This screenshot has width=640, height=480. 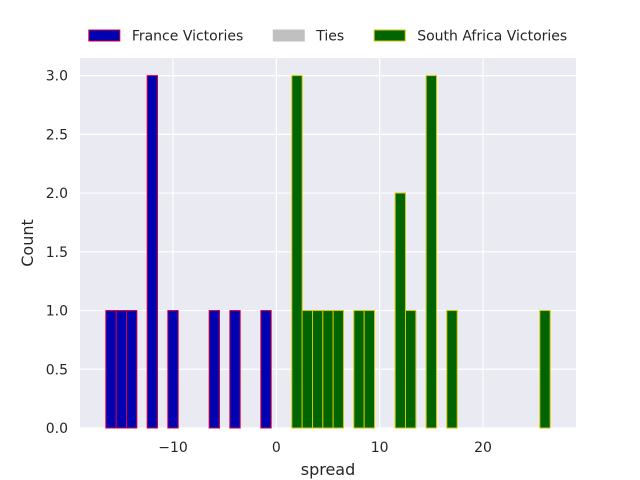 I want to click on y-tick-label: 0.0, so click(x=57, y=429).